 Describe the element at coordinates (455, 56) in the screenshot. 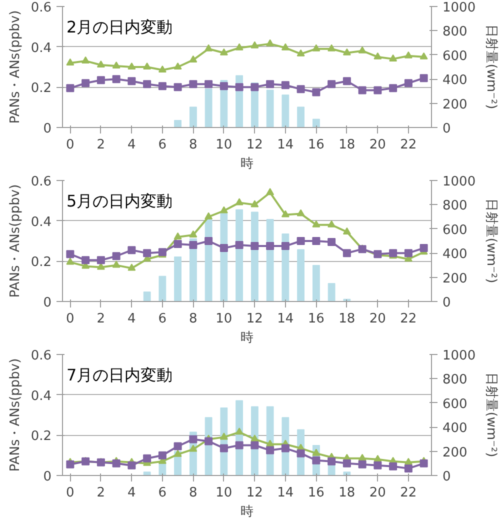

I see `y2-tick-label: 600` at that location.